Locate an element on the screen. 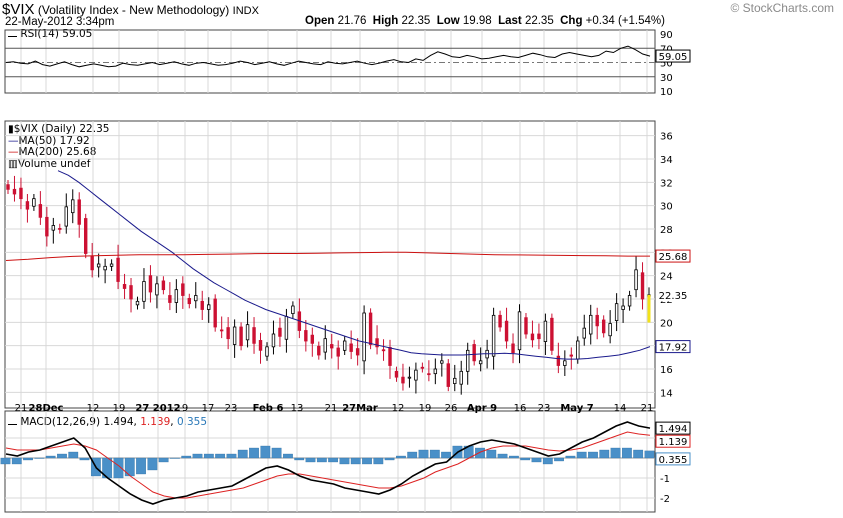  price-tick-label: 36 is located at coordinates (666, 137).